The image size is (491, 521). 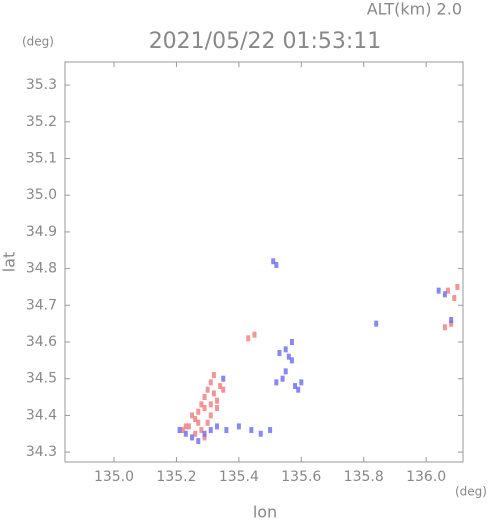 I want to click on y-tick-label: 35.0, so click(x=41, y=195).